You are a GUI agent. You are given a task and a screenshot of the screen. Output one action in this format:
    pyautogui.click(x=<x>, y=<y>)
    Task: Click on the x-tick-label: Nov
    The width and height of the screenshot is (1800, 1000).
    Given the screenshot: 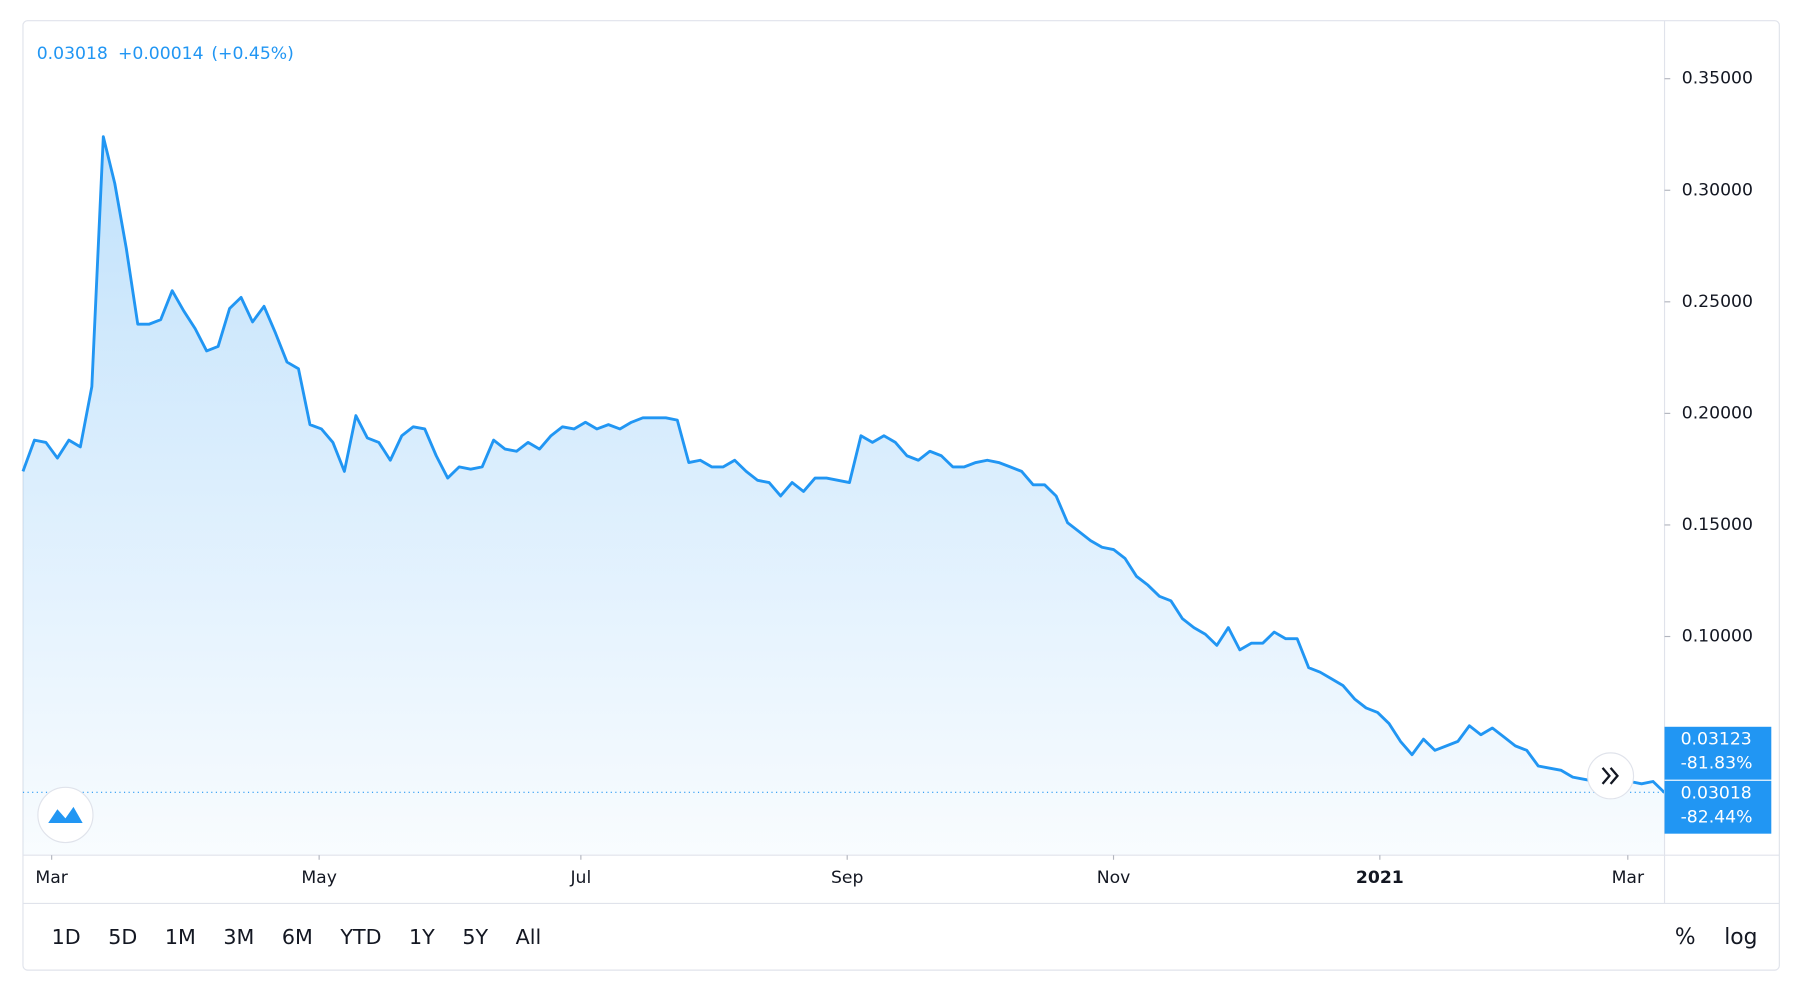 What is the action you would take?
    pyautogui.click(x=1114, y=878)
    